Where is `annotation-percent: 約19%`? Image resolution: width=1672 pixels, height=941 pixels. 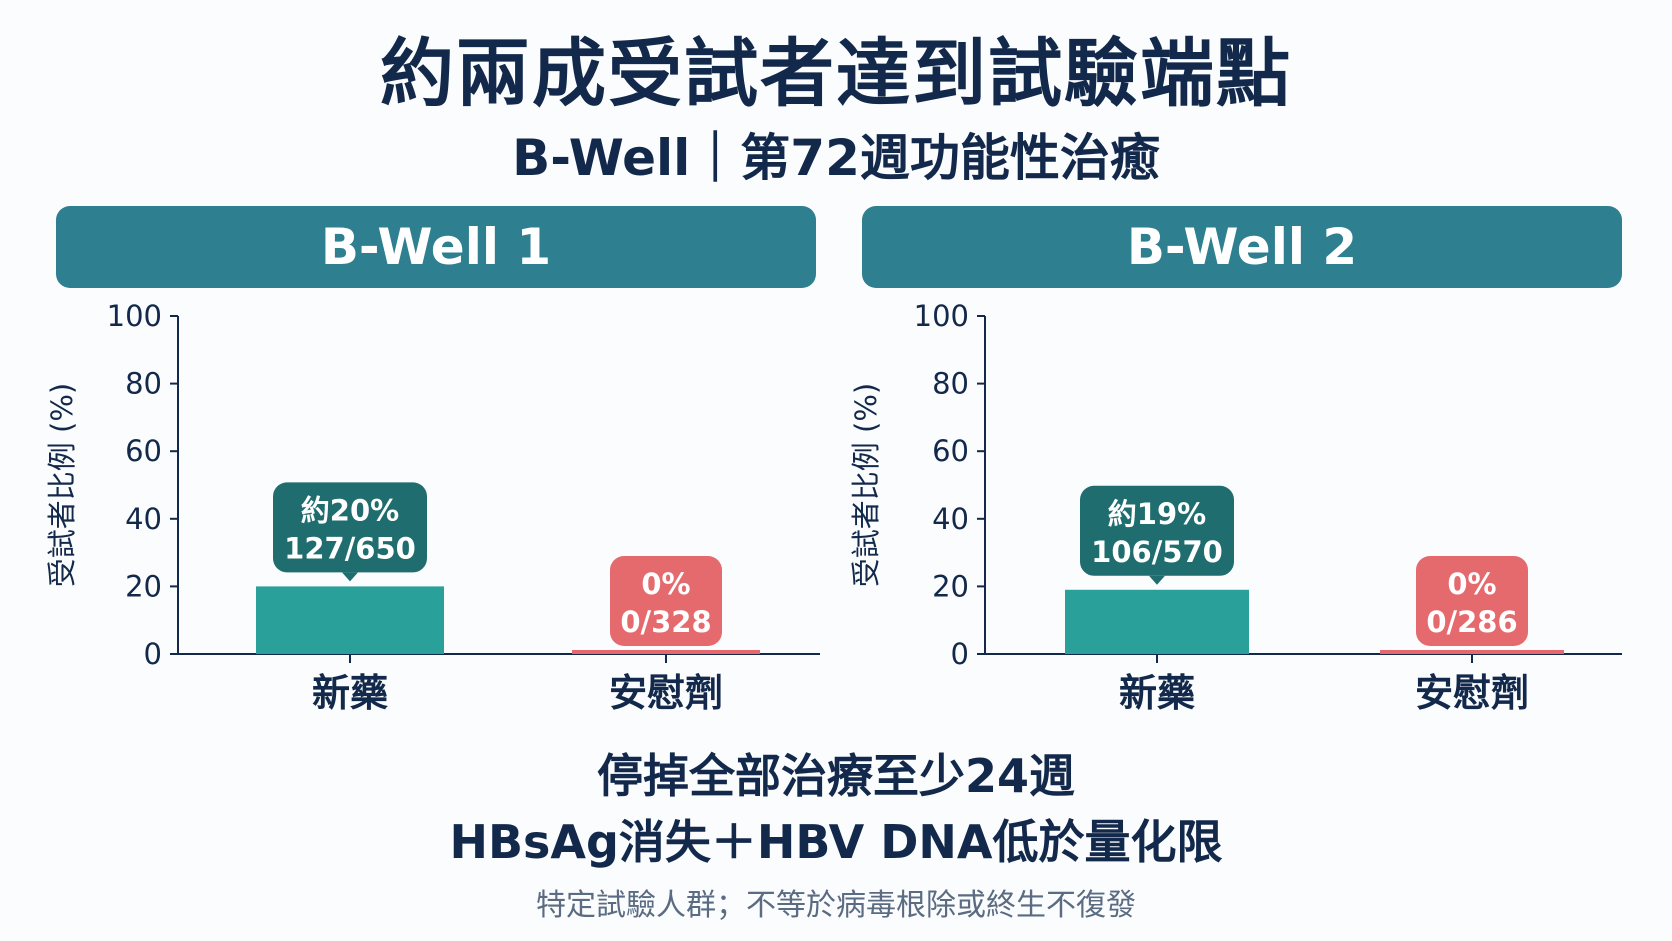
annotation-percent: 約19% is located at coordinates (1157, 514).